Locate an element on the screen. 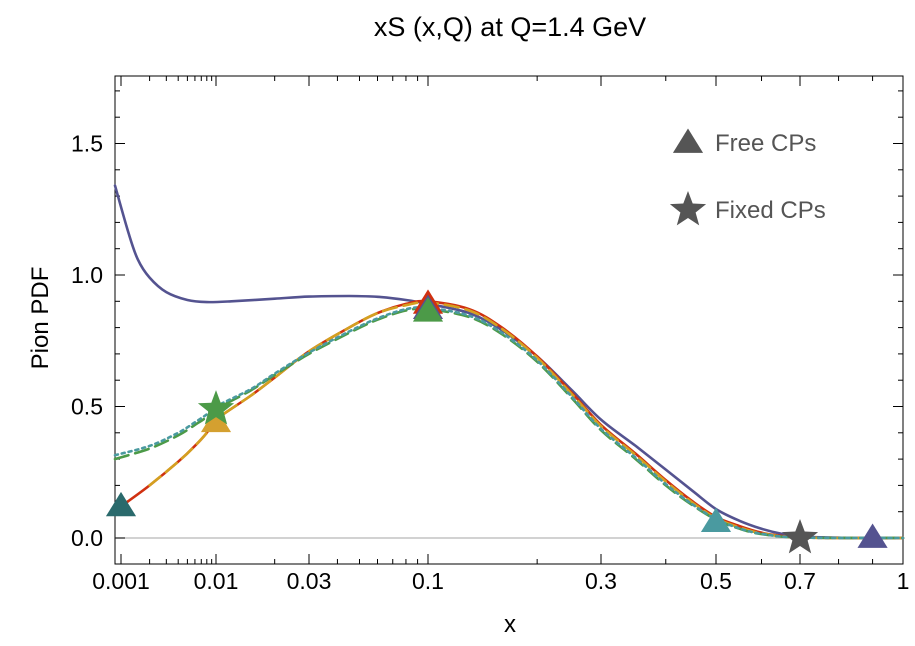 The height and width of the screenshot is (646, 915). y-tick-label: 0.0 is located at coordinates (87, 538).